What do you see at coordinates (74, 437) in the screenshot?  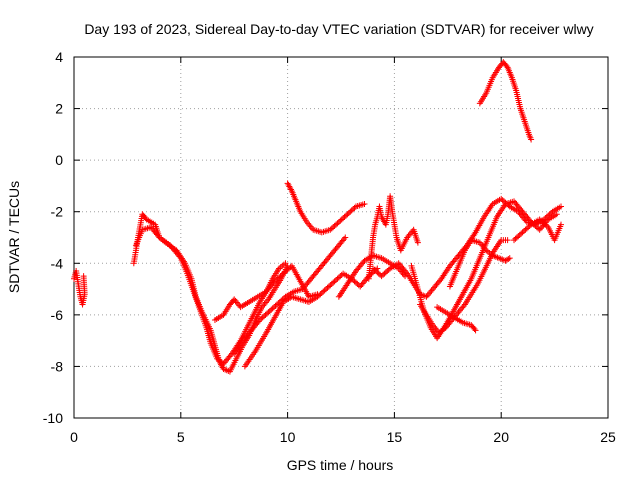 I see `x-tick-label: 0` at bounding box center [74, 437].